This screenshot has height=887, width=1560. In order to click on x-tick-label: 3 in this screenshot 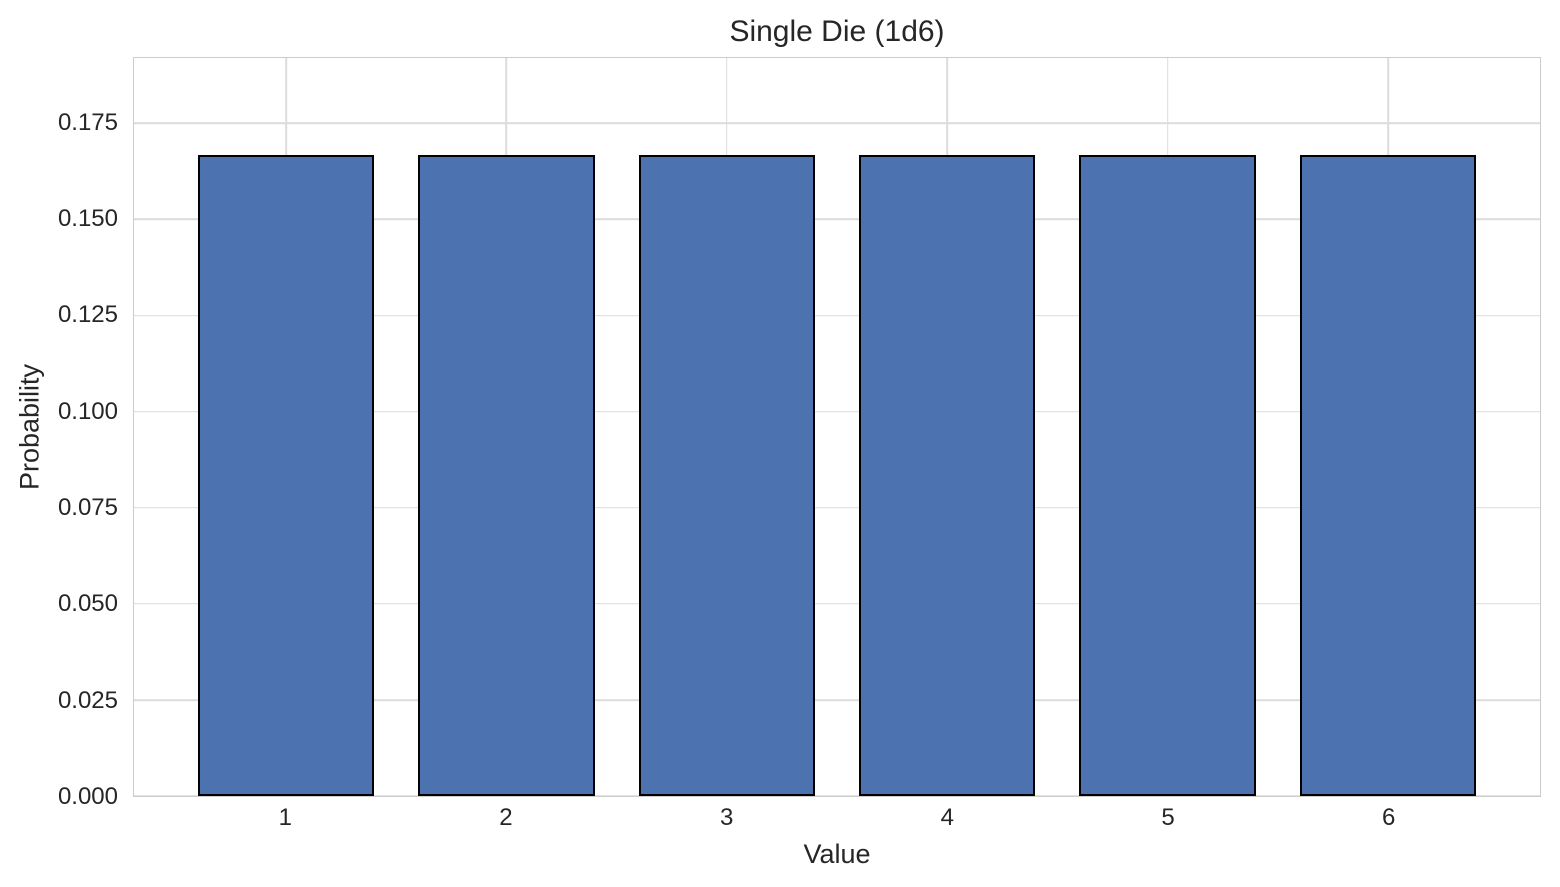, I will do `click(726, 817)`.